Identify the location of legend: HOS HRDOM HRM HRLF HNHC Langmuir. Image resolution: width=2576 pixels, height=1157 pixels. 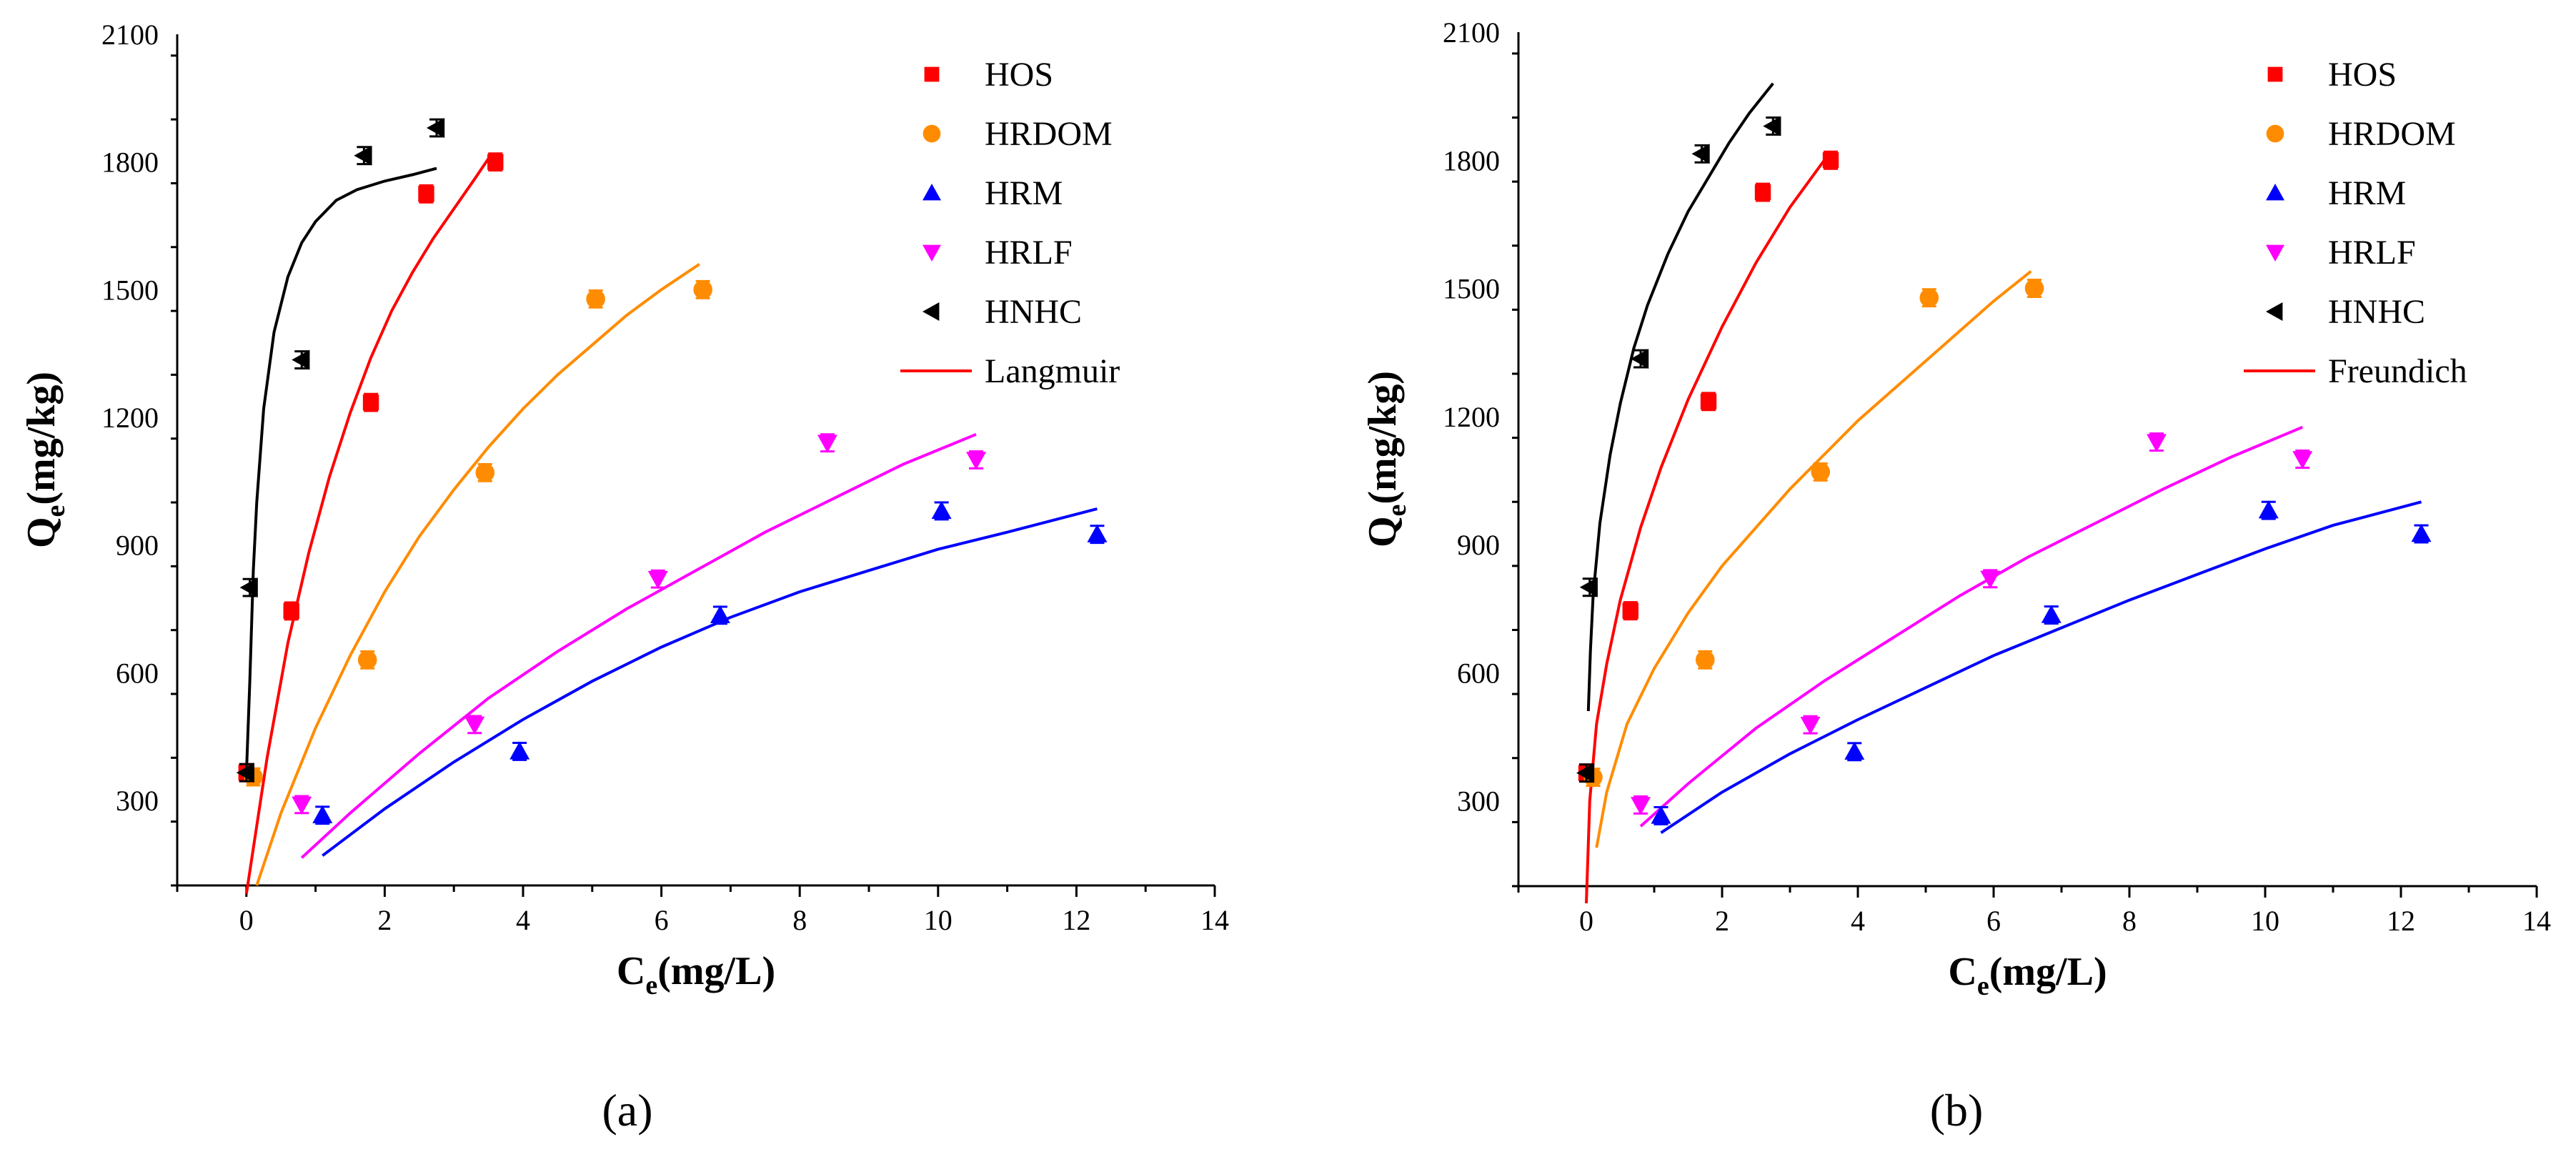
(1010, 223).